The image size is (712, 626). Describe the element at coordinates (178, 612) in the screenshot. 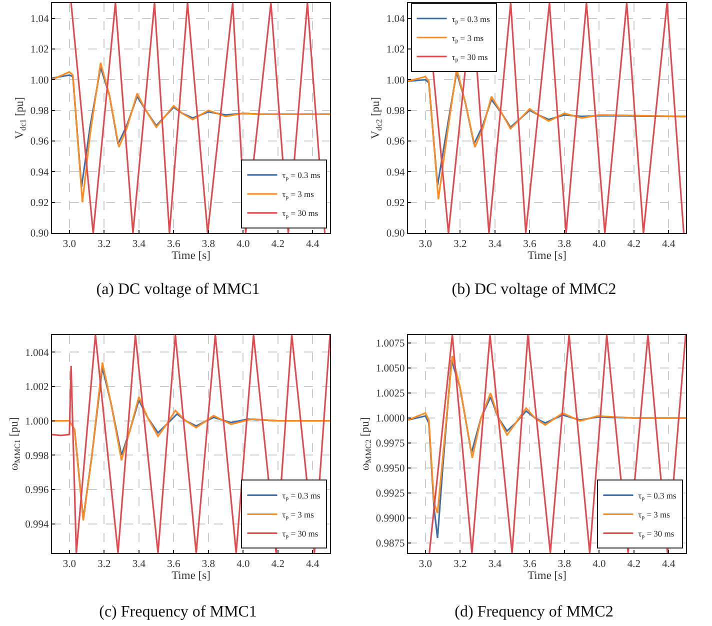

I see `text: (c) Frequency of MMC1` at that location.